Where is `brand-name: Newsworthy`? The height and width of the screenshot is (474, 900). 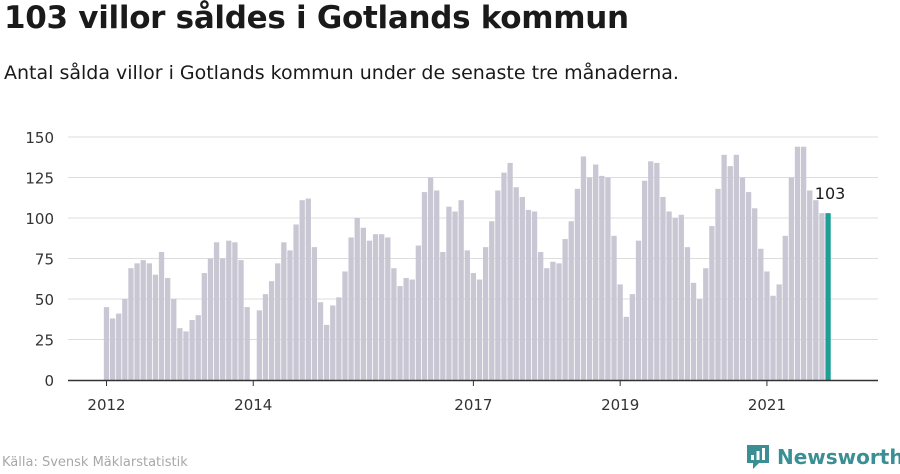 brand-name: Newsworthy is located at coordinates (838, 457).